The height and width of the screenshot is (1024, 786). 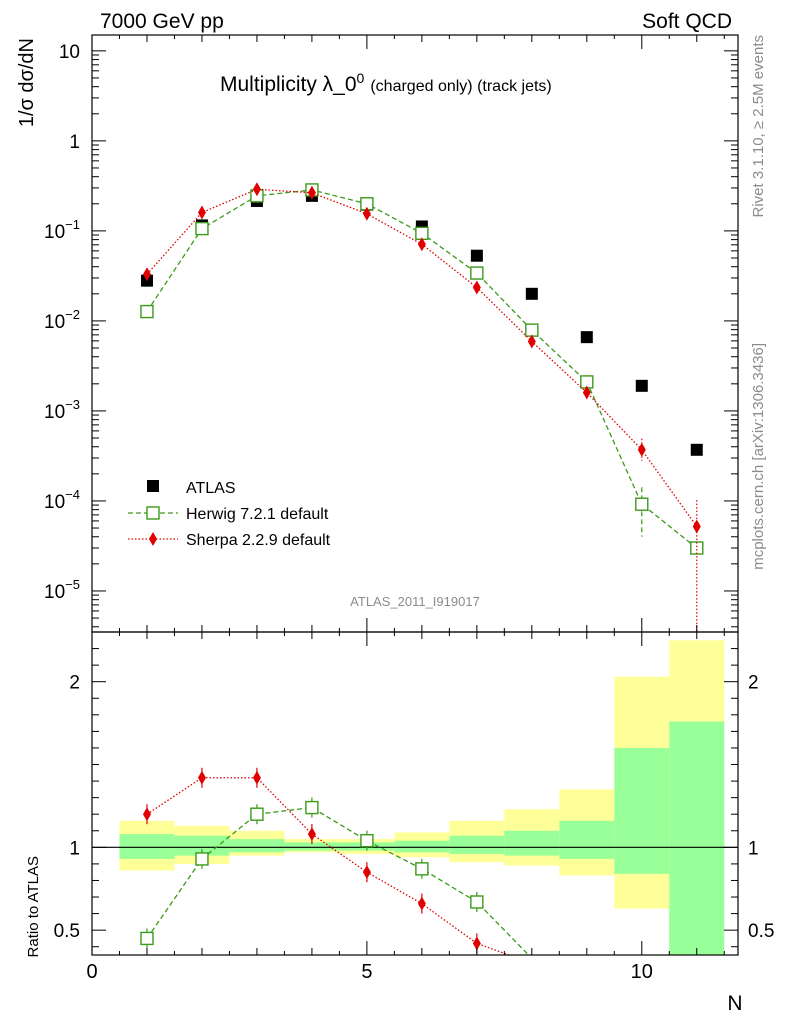 What do you see at coordinates (153, 486) in the screenshot?
I see `legend-marker-atlas` at bounding box center [153, 486].